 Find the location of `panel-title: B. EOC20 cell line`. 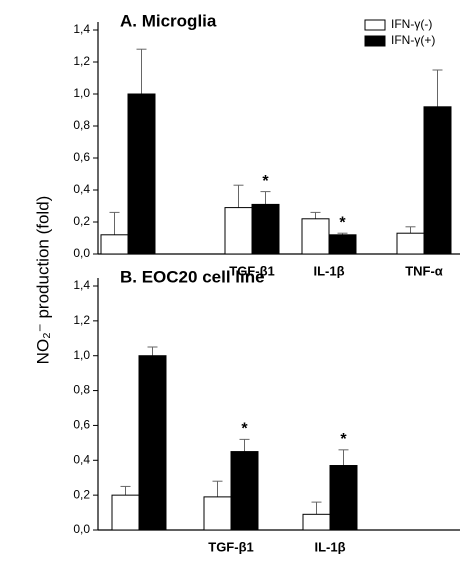

panel-title: B. EOC20 cell line is located at coordinates (192, 276).